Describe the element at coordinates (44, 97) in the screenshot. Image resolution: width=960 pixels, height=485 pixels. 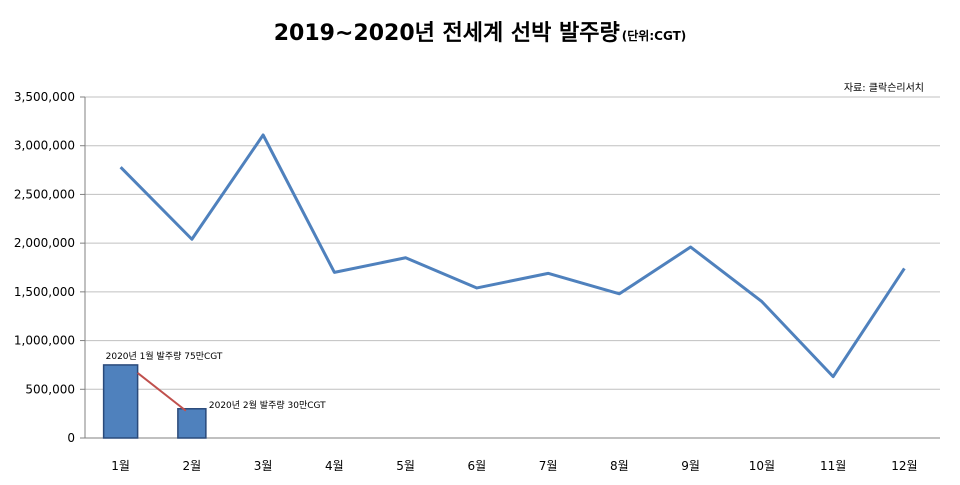
I see `y-tick-label: 3,500,000` at that location.